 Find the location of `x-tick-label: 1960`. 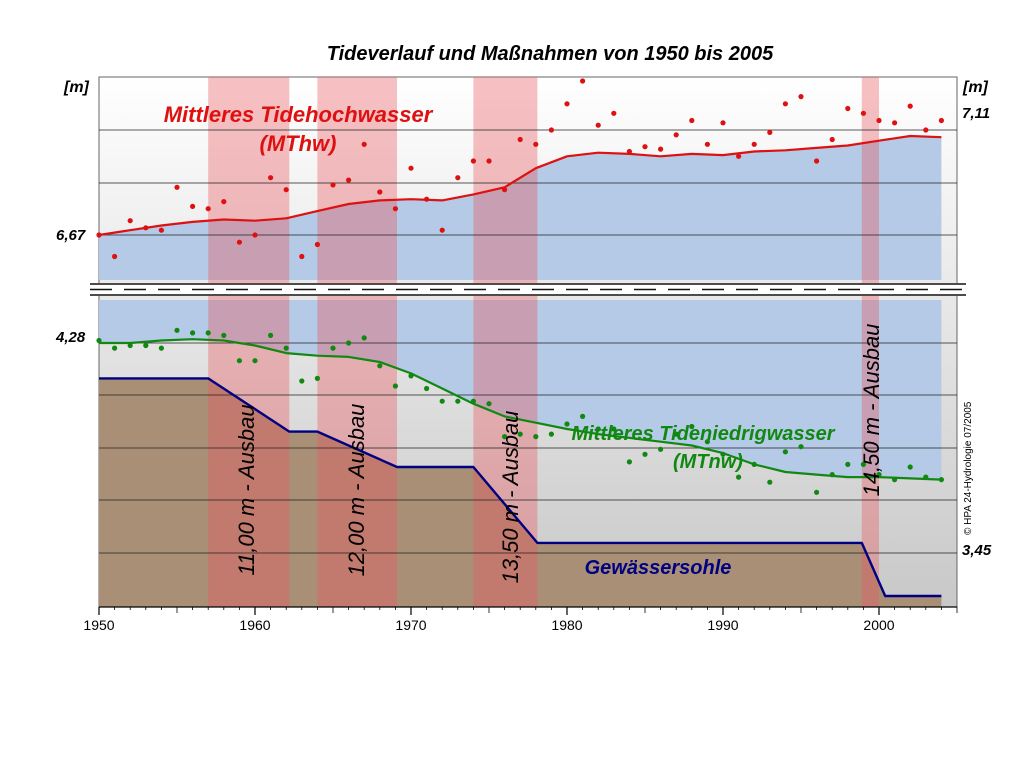

x-tick-label: 1960 is located at coordinates (254, 625).